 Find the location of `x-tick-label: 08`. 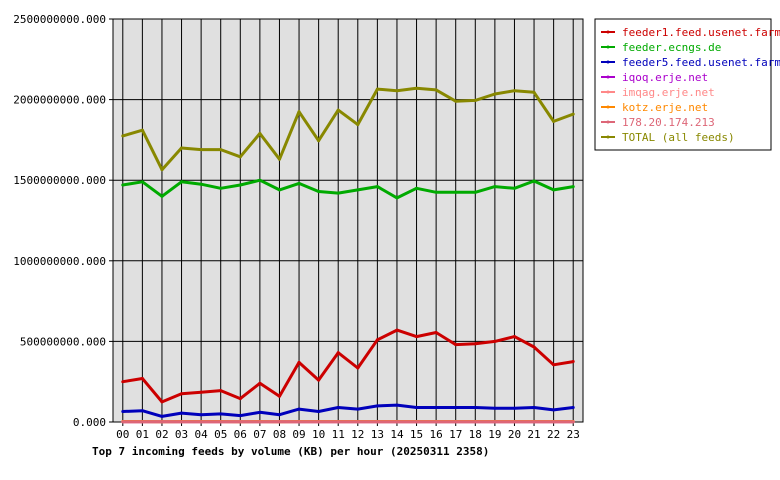

x-tick-label: 08 is located at coordinates (279, 434).